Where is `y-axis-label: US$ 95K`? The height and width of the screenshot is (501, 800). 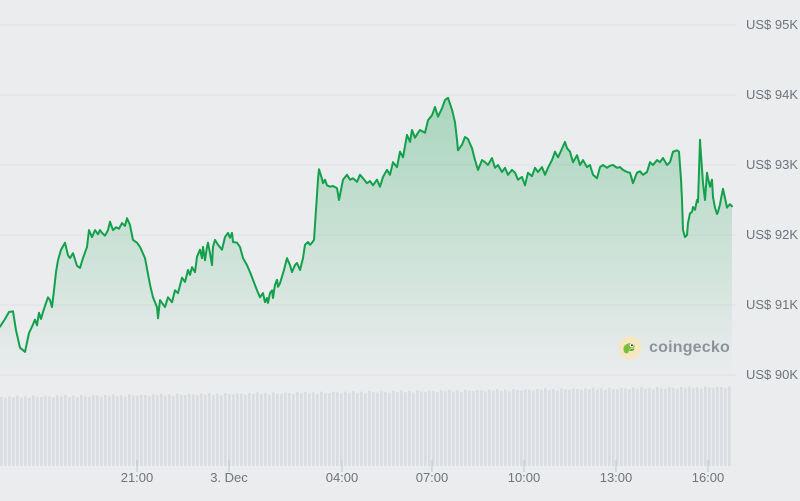 y-axis-label: US$ 95K is located at coordinates (772, 24).